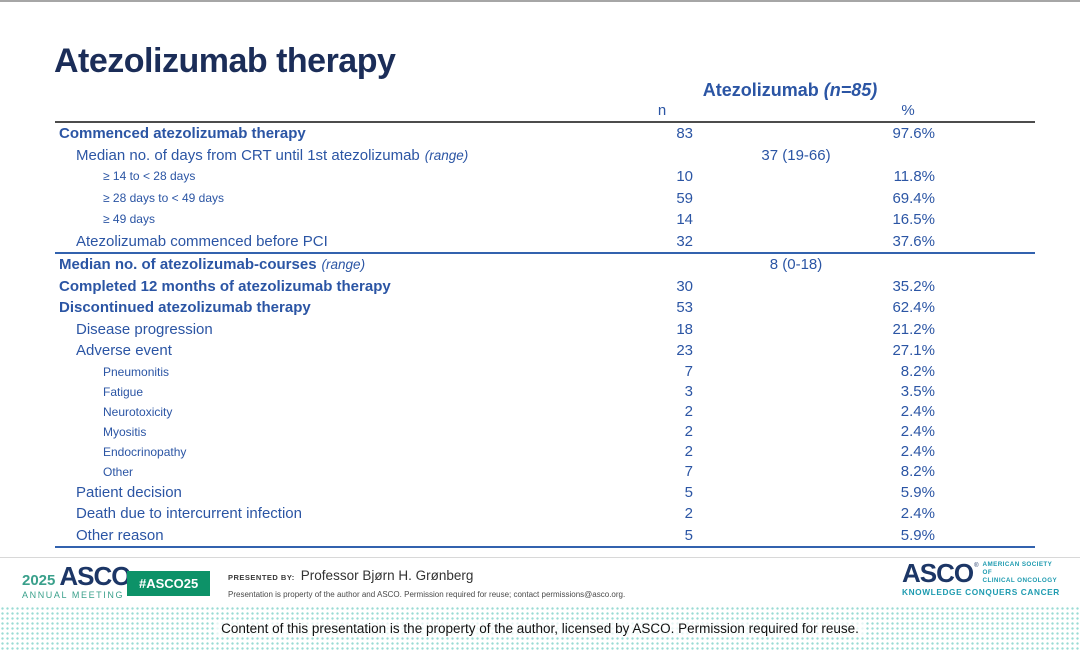 Image resolution: width=1080 pixels, height=651 pixels. What do you see at coordinates (684, 219) in the screenshot?
I see `row-n: 14` at bounding box center [684, 219].